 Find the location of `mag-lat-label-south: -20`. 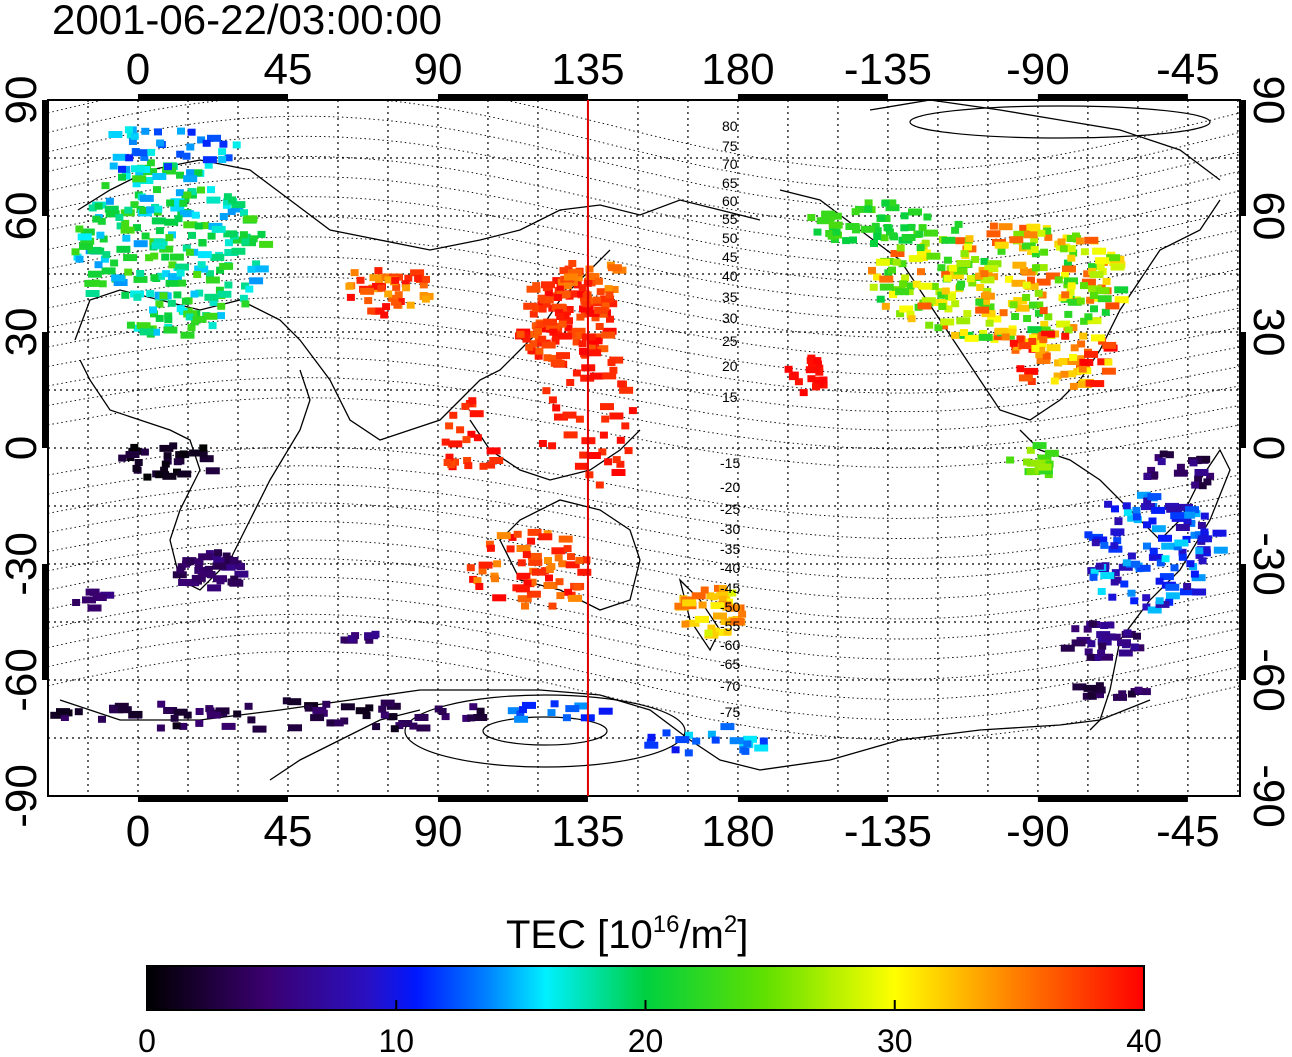

mag-lat-label-south: -20 is located at coordinates (730, 487).